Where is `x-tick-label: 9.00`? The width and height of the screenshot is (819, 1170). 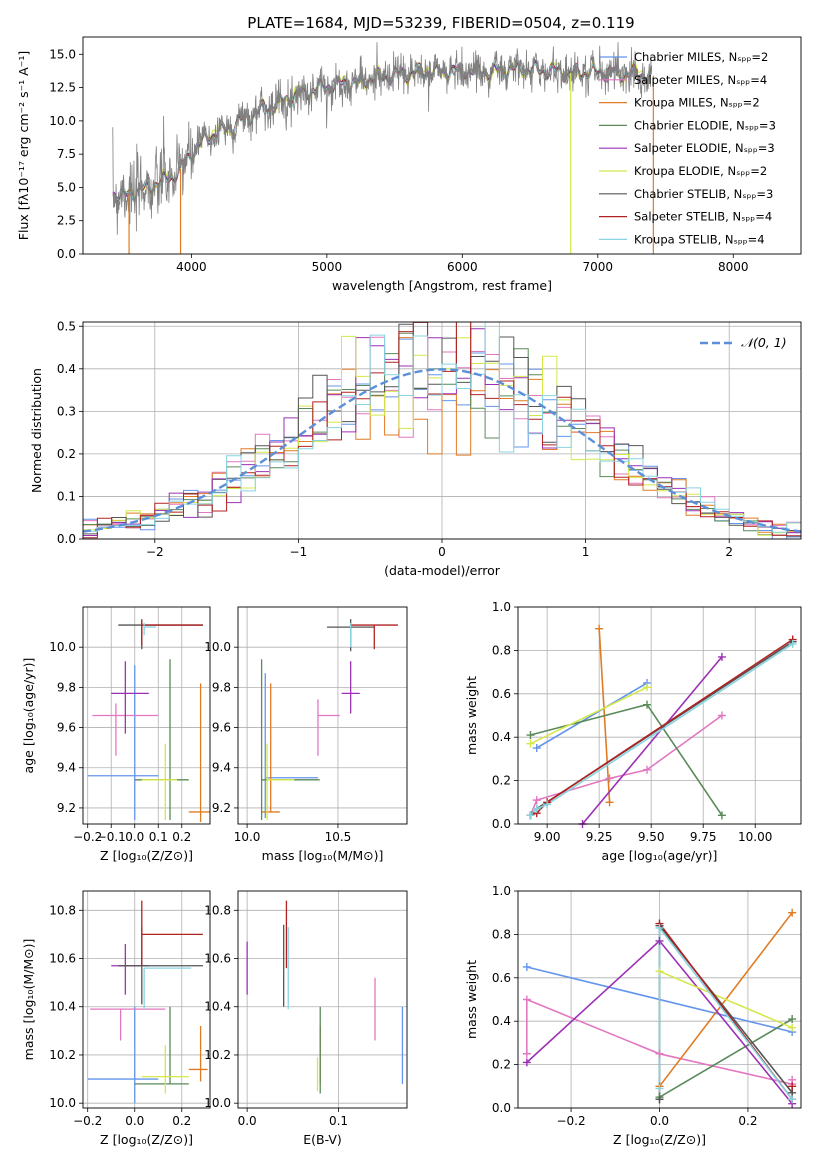
x-tick-label: 9.00 is located at coordinates (547, 837).